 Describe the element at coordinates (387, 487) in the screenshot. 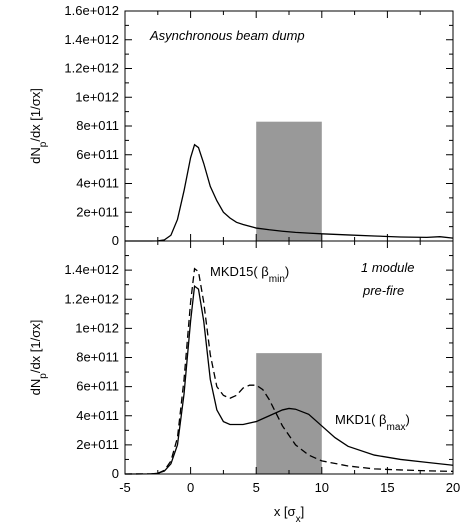

I see `x-tick-label: 15` at that location.